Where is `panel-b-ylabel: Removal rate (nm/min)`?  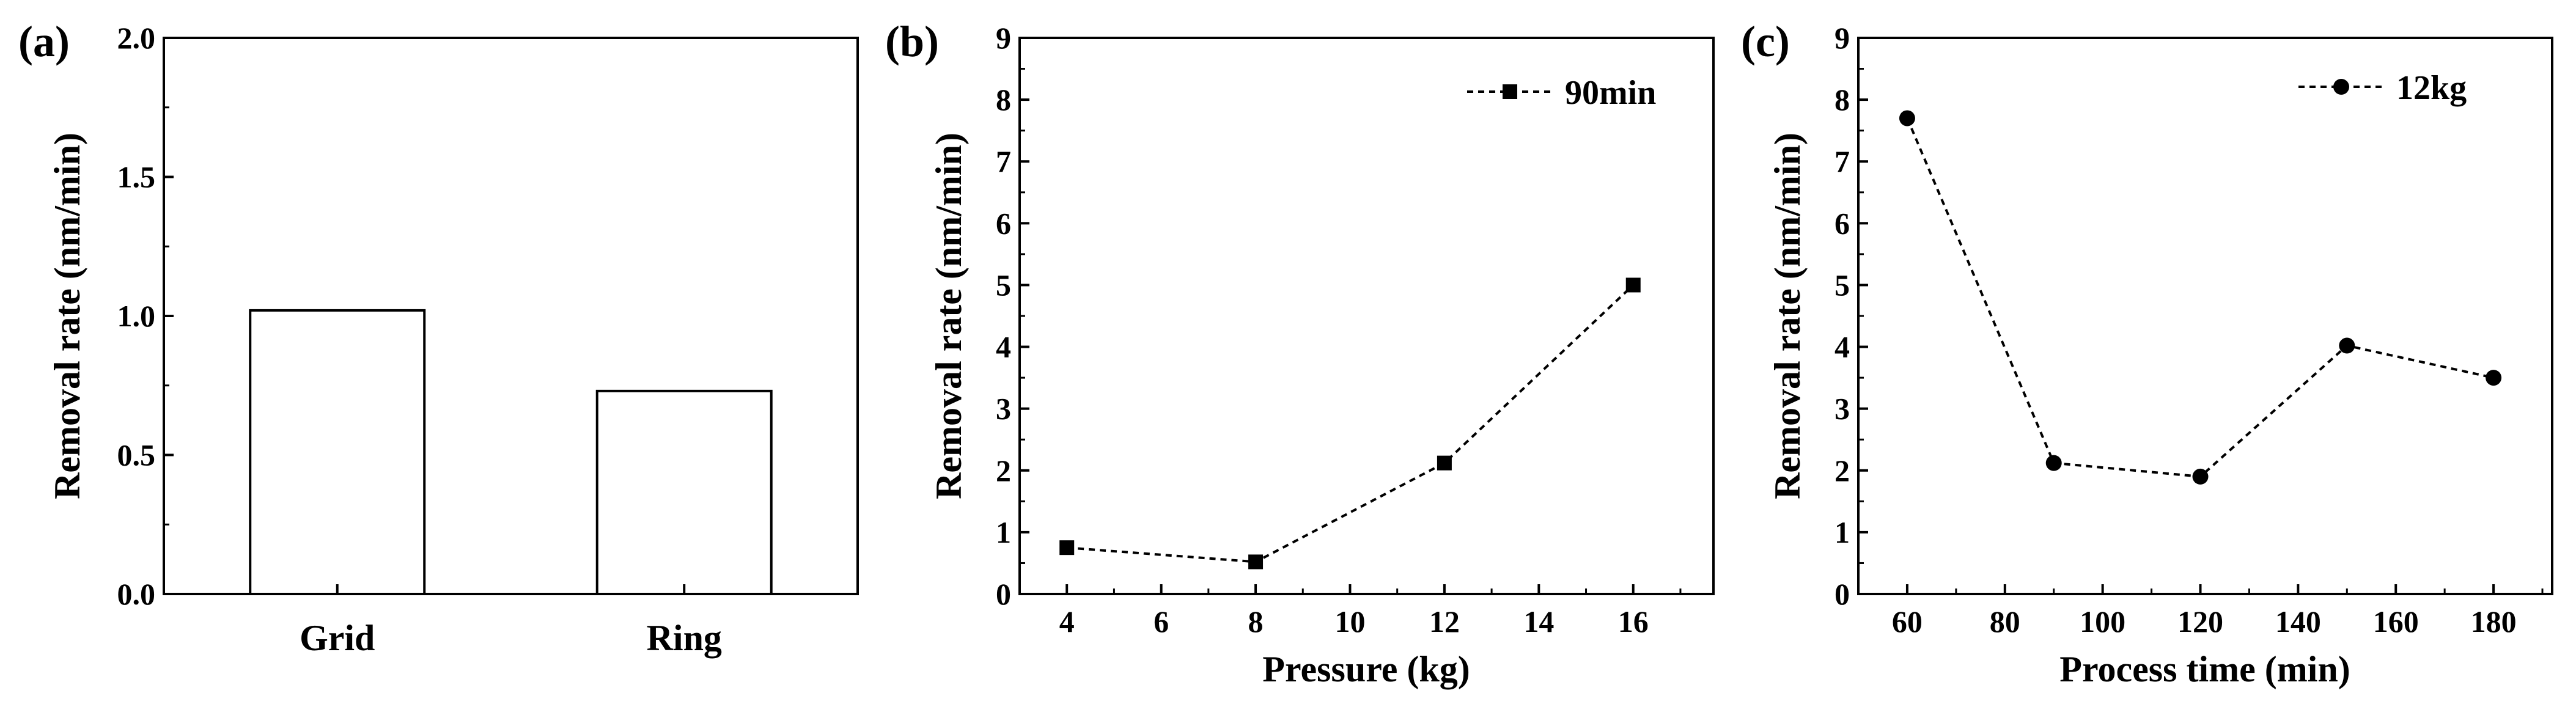
panel-b-ylabel: Removal rate (nm/min) is located at coordinates (949, 316).